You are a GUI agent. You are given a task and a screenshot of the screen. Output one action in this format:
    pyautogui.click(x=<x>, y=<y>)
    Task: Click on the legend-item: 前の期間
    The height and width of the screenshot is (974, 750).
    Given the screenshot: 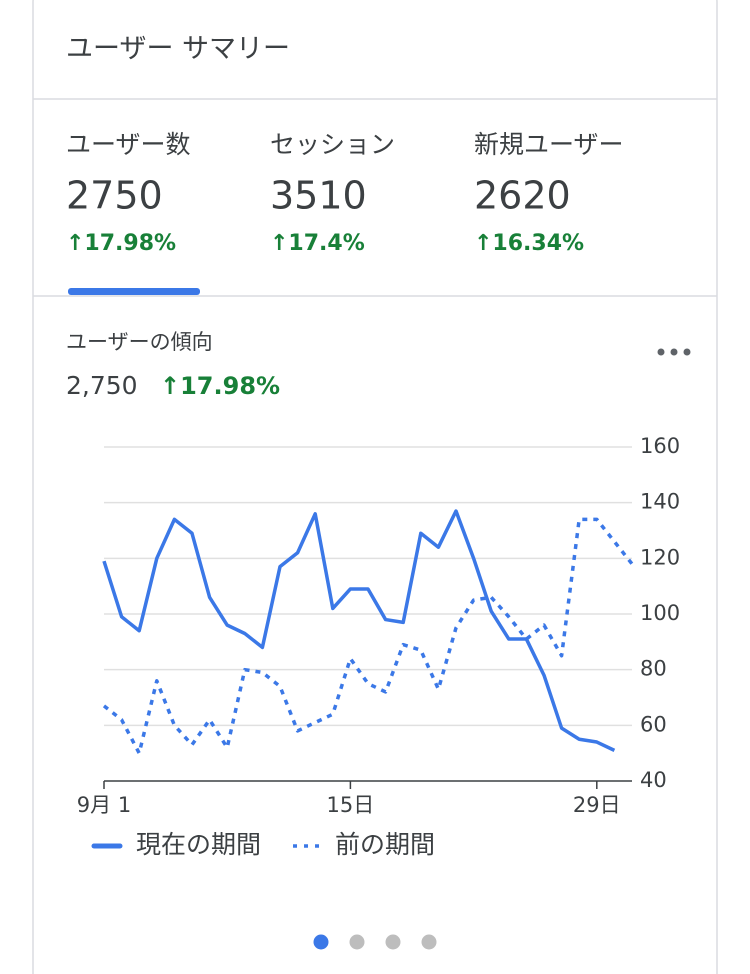 What is the action you would take?
    pyautogui.click(x=364, y=844)
    